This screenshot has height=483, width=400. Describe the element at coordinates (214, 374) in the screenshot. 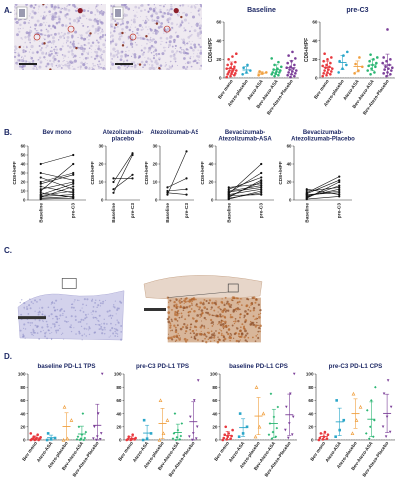

I see `y-tick-label: 100` at that location.